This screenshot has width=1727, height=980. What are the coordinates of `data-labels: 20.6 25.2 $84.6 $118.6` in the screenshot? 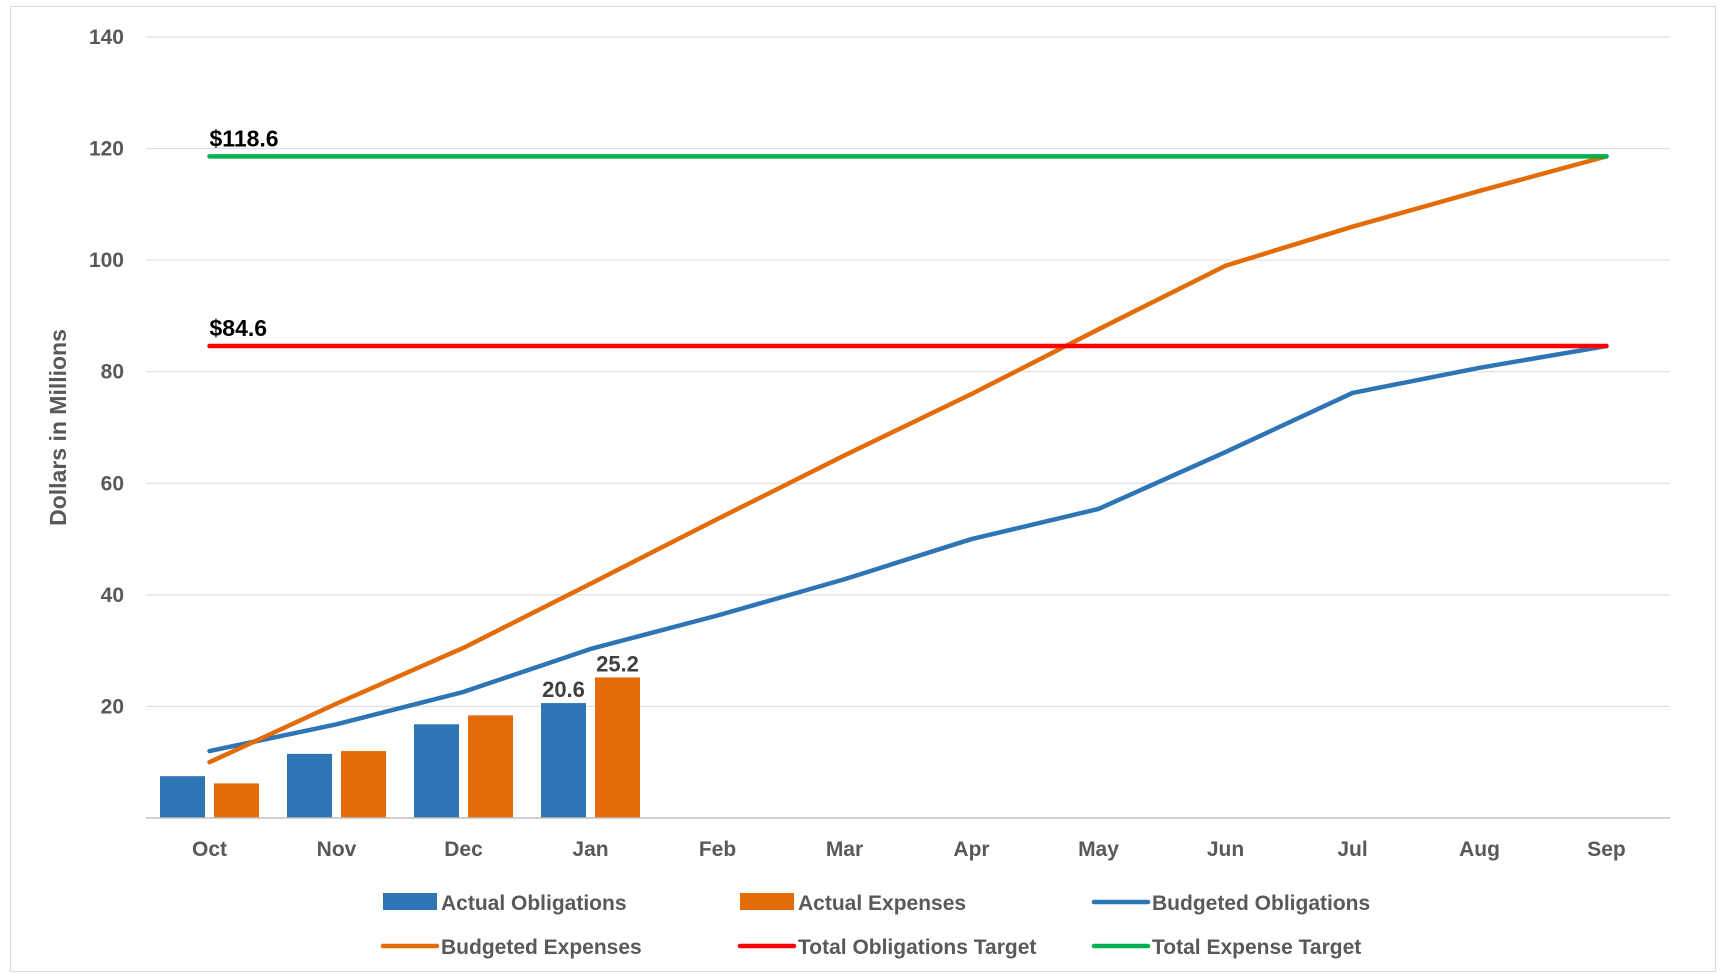 It's located at (424, 413).